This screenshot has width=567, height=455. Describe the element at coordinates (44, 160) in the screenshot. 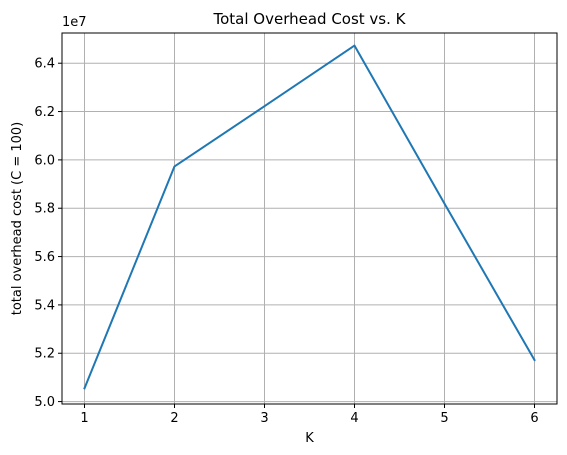

I see `y-tick-label: 6.0` at that location.